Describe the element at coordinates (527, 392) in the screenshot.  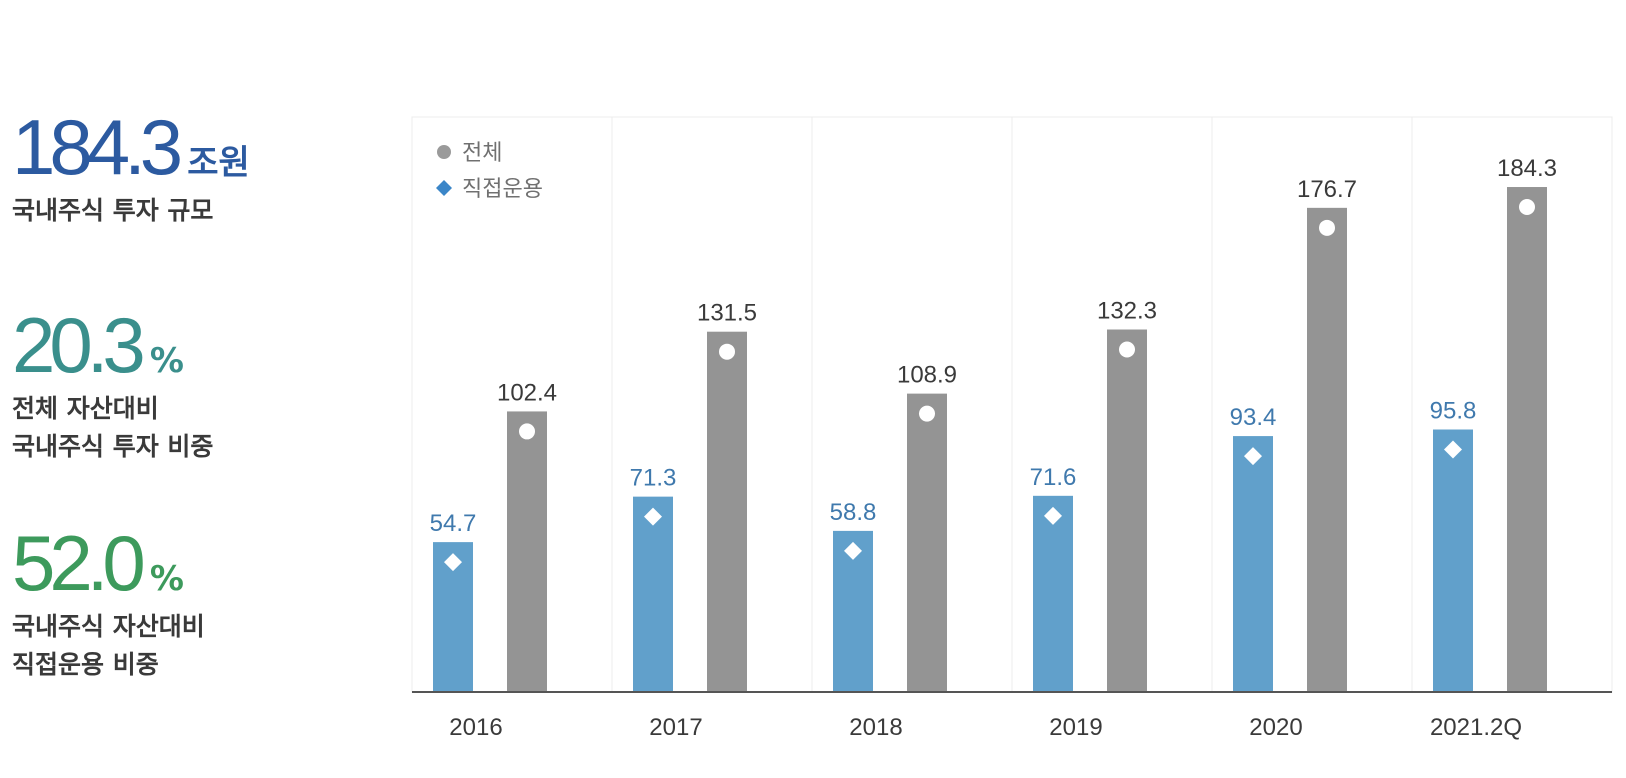
I see `data-label: 102.4` at that location.